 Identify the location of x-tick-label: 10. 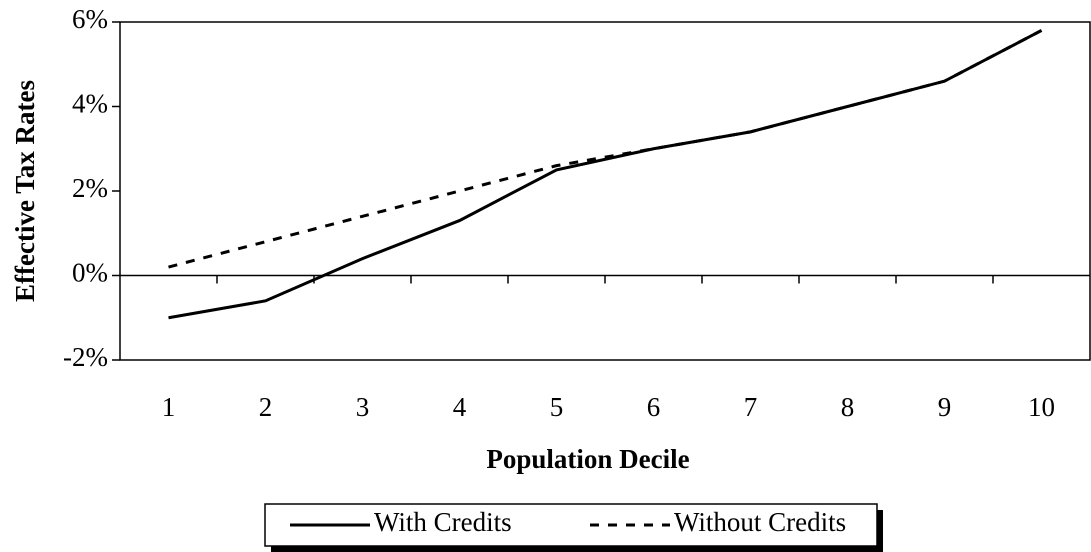
(1041, 407).